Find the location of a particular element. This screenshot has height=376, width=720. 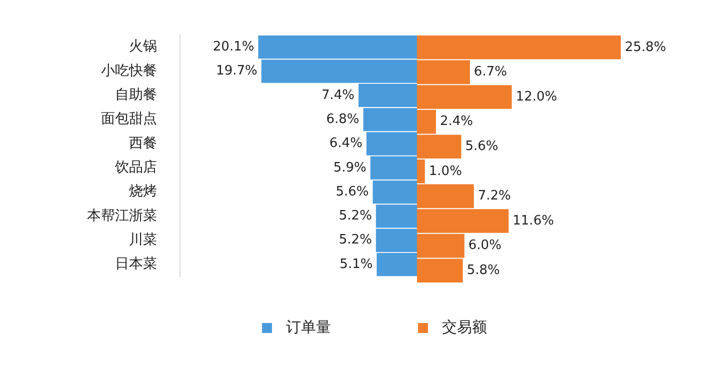

y-tick-label: 本帮江浙菜 is located at coordinates (122, 216).